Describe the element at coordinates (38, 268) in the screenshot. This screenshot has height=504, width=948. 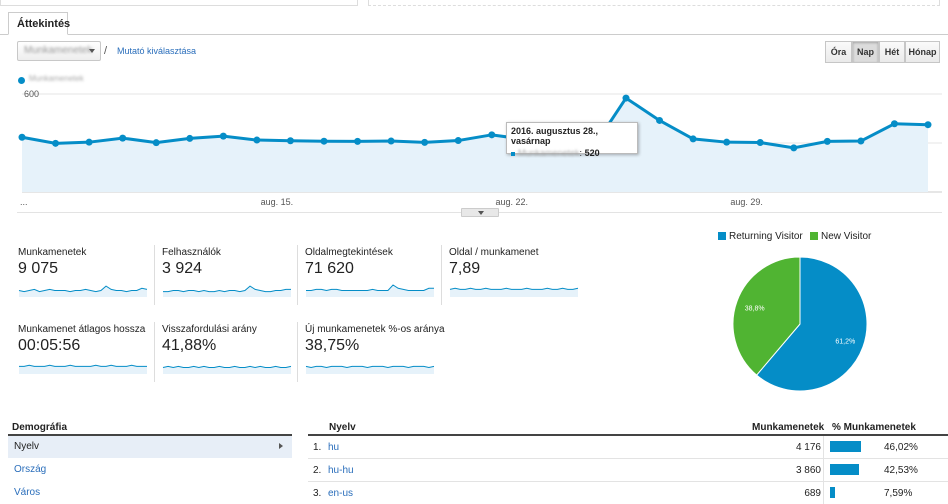
I see `metric-value: 9 075` at that location.